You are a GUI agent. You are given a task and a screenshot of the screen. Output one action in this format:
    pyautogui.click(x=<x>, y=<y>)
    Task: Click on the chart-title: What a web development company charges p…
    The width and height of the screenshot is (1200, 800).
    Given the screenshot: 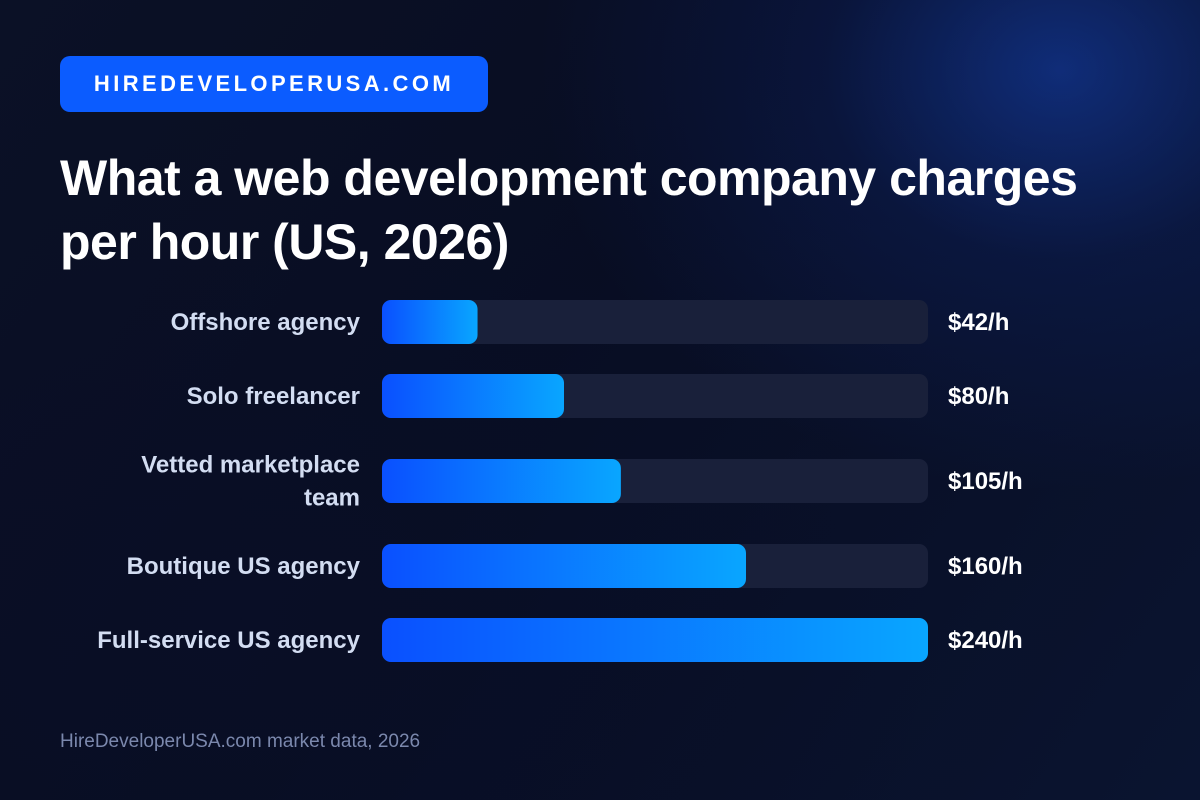 What is the action you would take?
    pyautogui.click(x=569, y=210)
    